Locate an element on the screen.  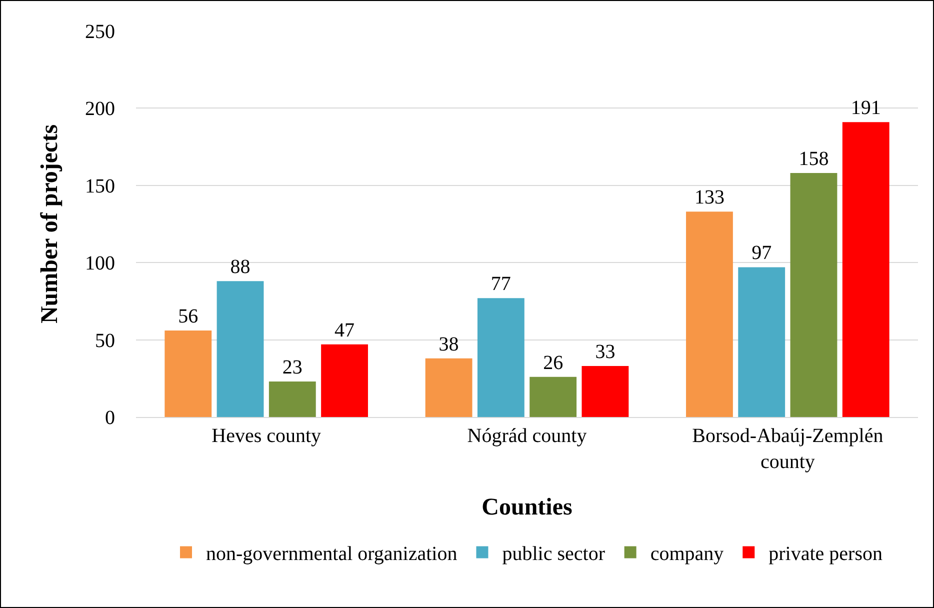
x-axis-title: Counties is located at coordinates (527, 507).